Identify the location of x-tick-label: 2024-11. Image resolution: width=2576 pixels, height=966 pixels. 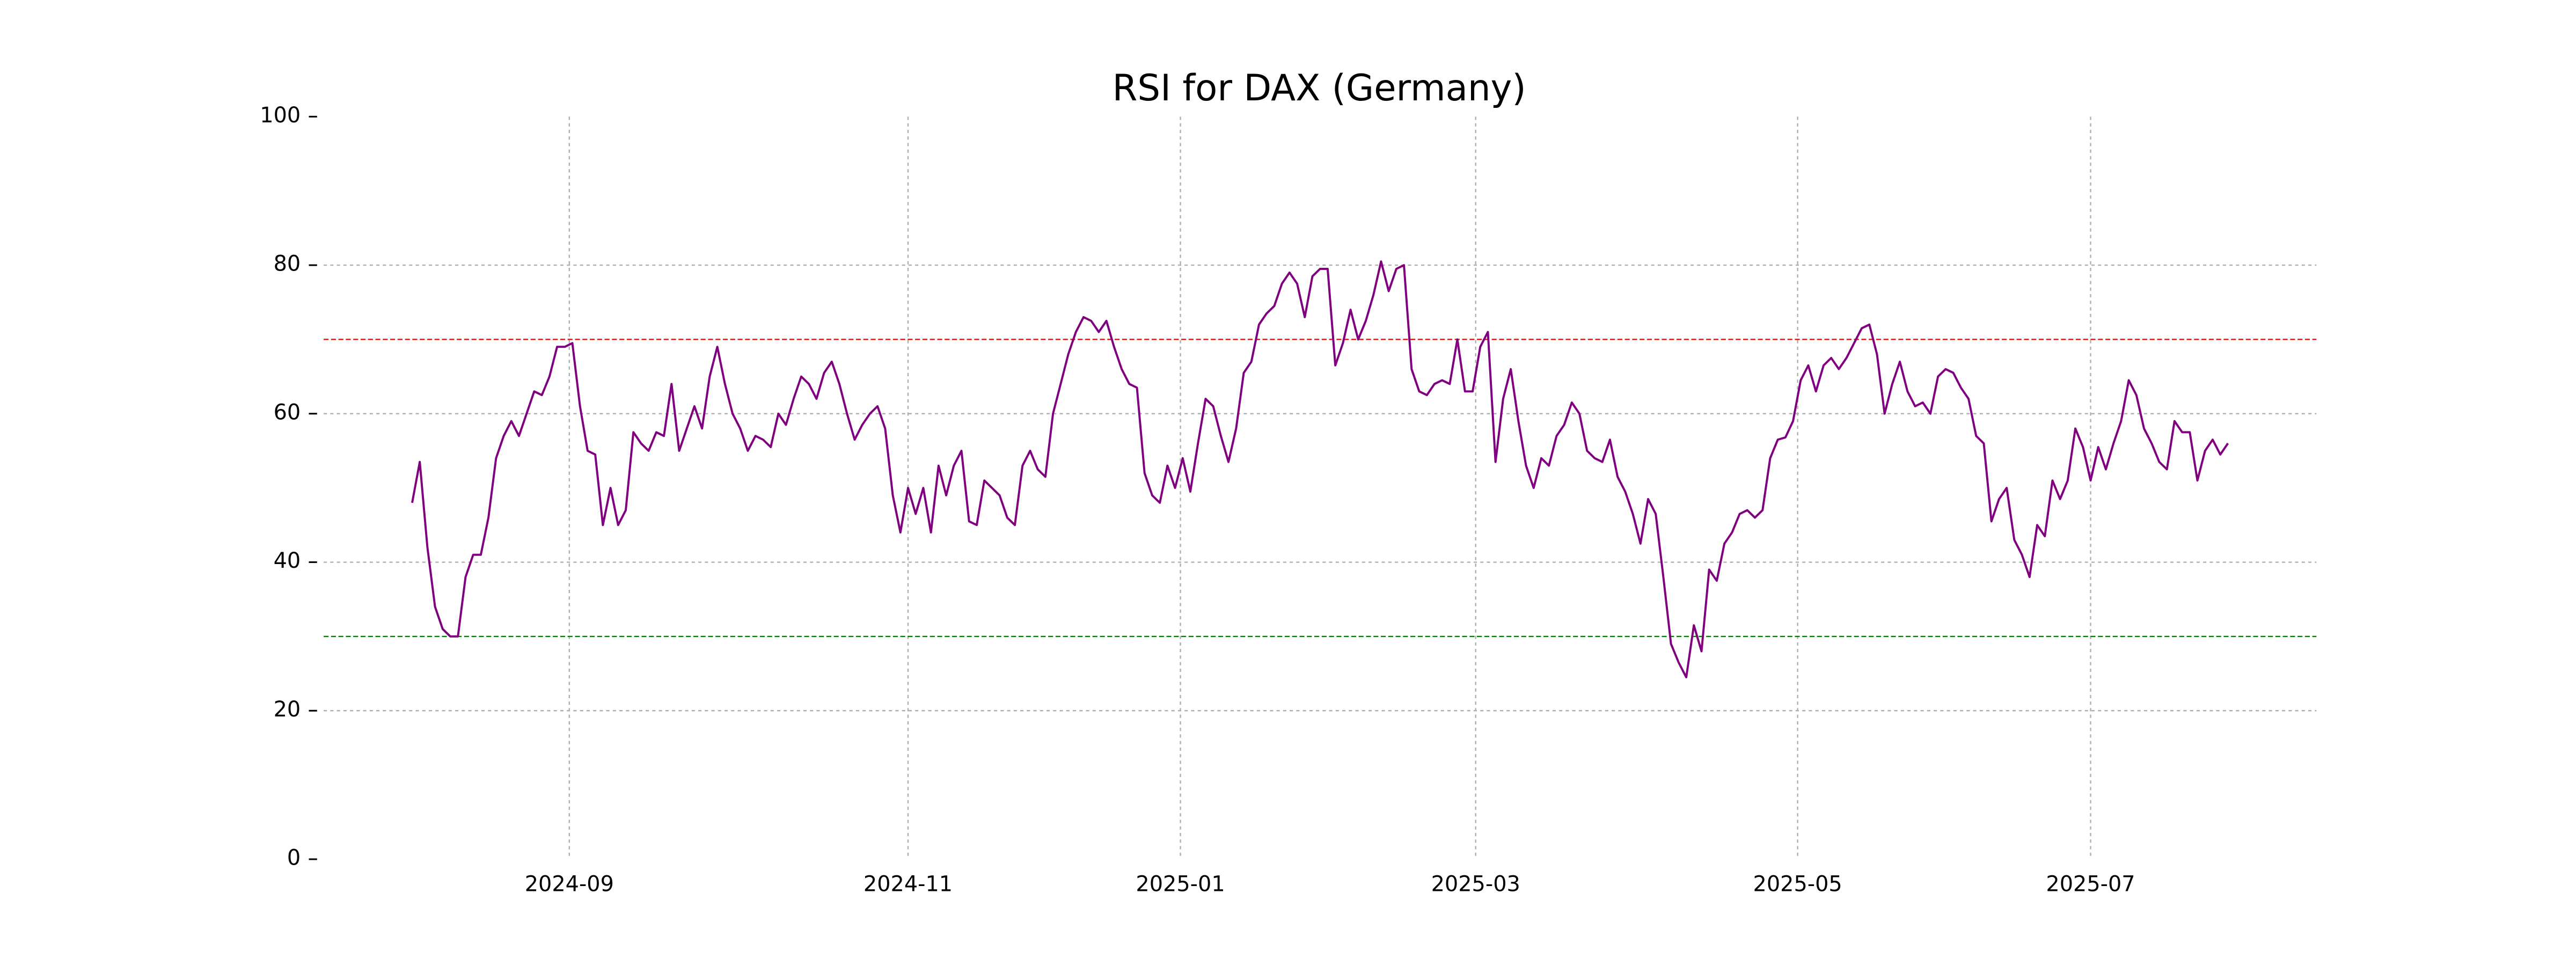
(908, 884).